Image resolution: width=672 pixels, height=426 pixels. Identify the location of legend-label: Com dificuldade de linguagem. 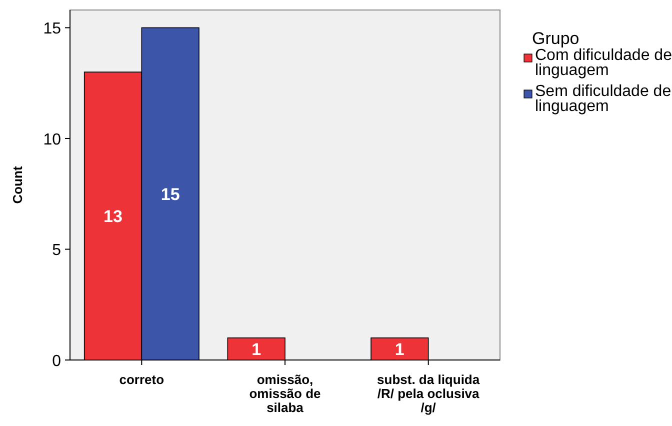
(603, 63).